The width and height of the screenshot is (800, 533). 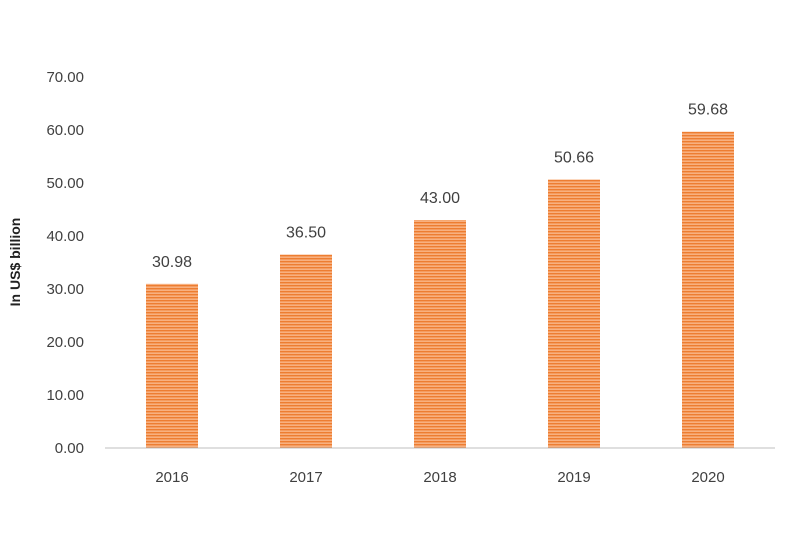 I want to click on x-tick-label: 2016, so click(x=171, y=477).